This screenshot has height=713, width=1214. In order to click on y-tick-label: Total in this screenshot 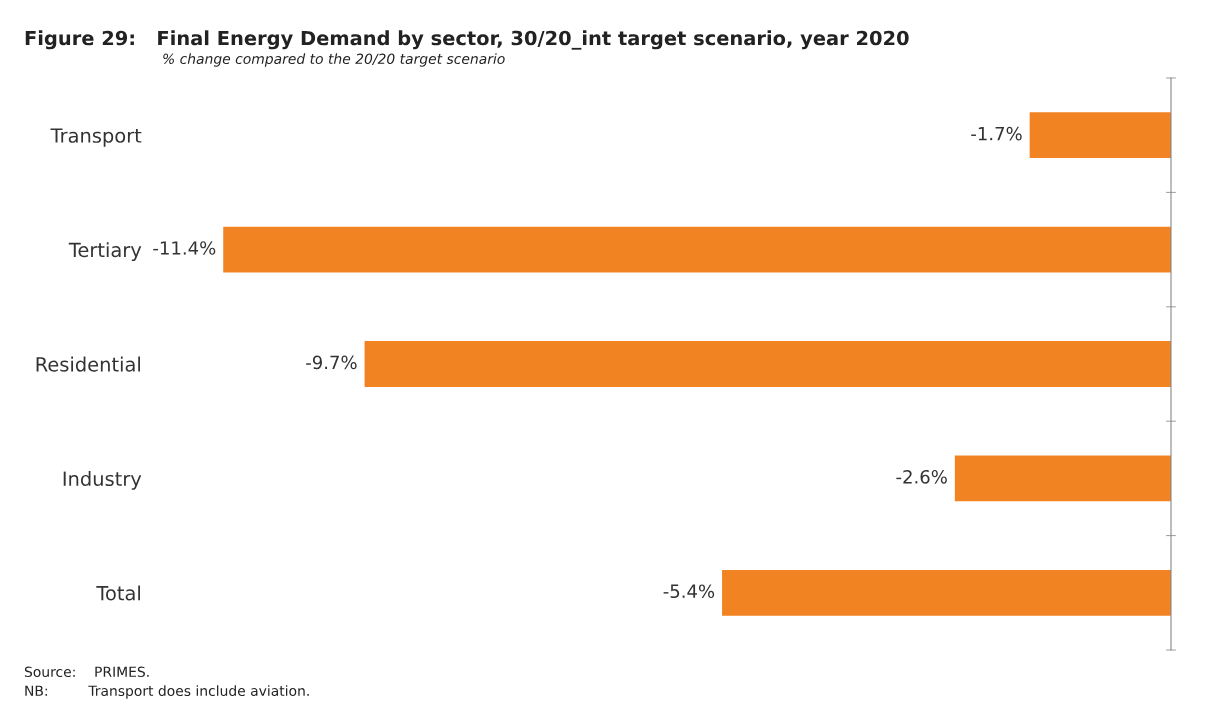, I will do `click(118, 593)`.